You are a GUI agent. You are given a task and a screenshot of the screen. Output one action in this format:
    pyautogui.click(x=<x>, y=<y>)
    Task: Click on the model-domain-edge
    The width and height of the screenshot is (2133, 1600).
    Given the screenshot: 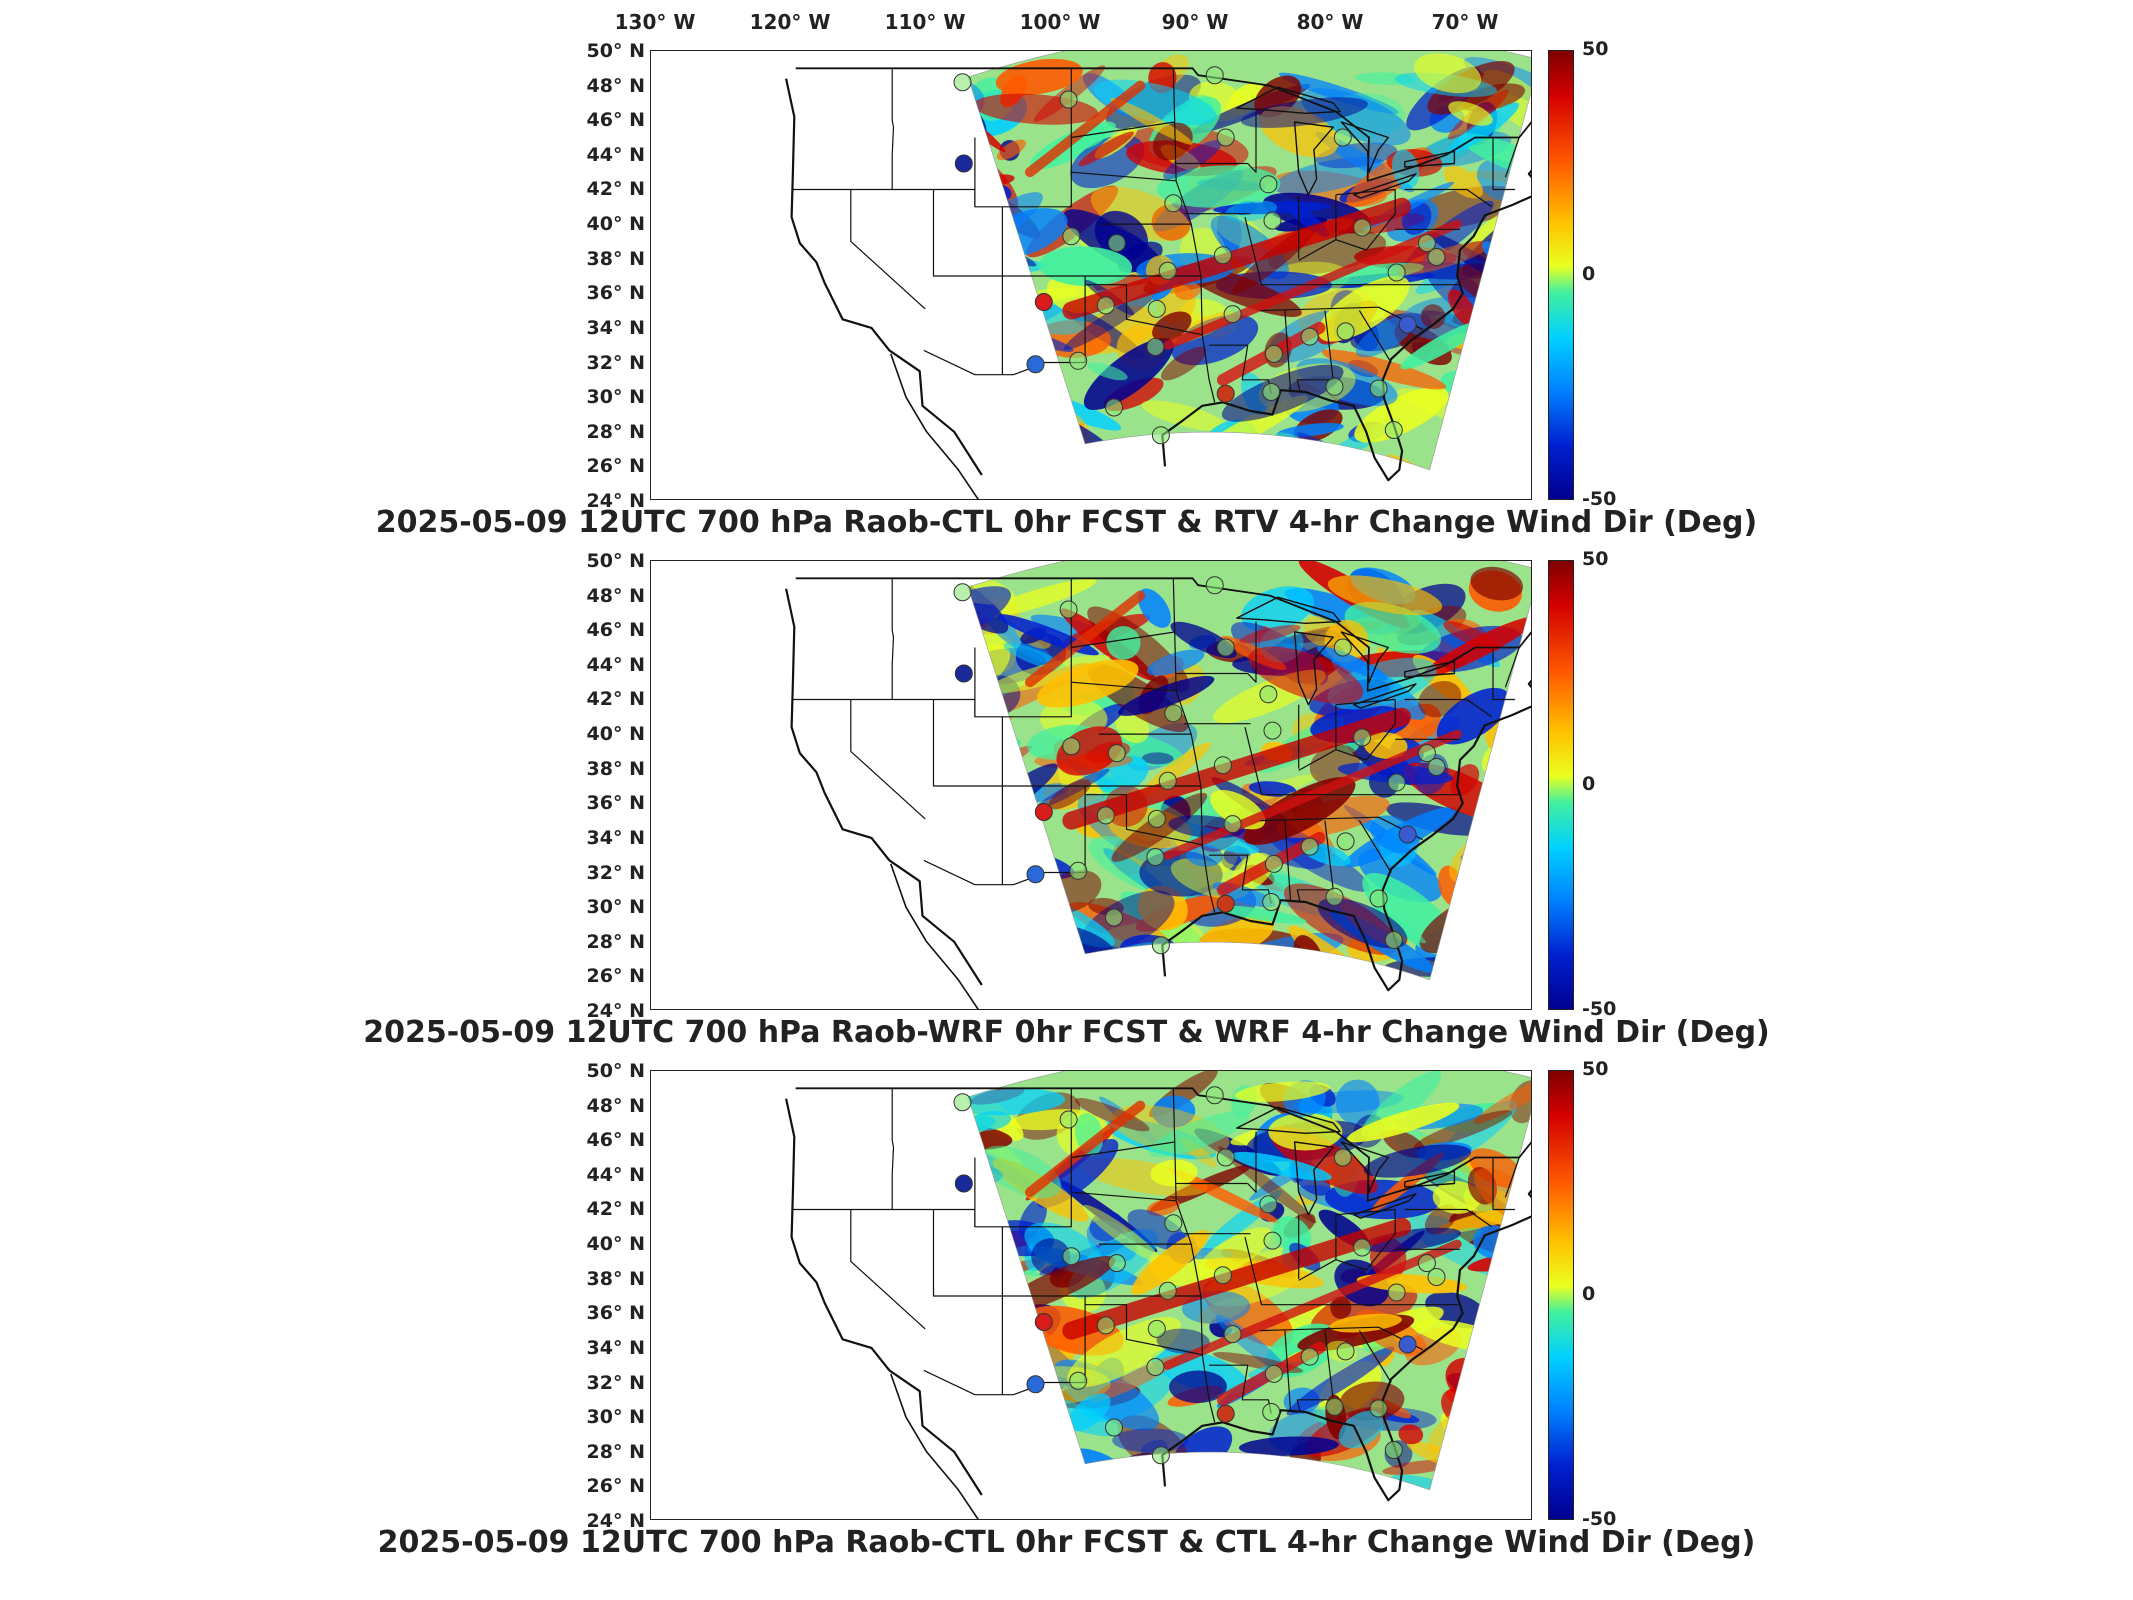 What is the action you would take?
    pyautogui.click(x=1249, y=1281)
    